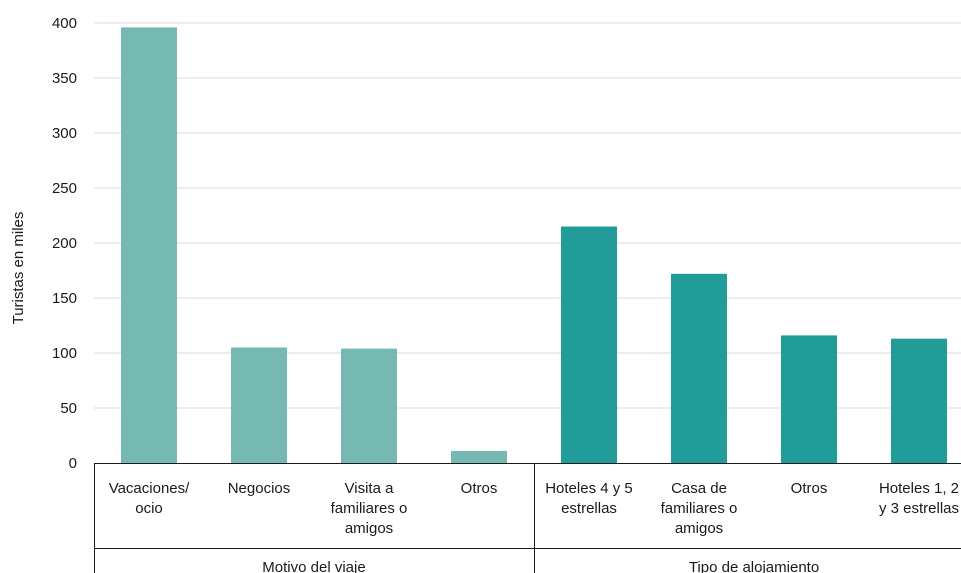  I want to click on category-label-line: Hoteles 4 y 5, so click(589, 488).